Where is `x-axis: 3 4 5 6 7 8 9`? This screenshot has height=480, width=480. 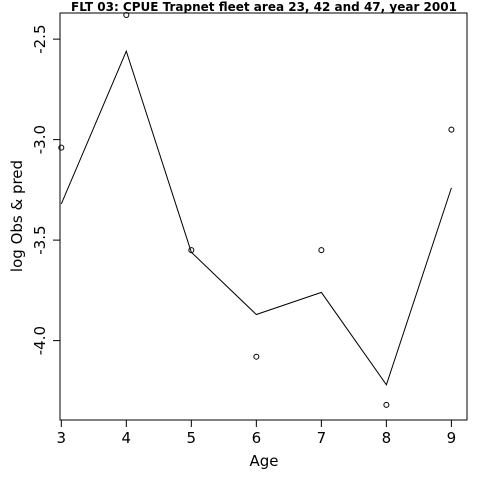
x-axis: 3 4 5 6 7 8 9 is located at coordinates (257, 433).